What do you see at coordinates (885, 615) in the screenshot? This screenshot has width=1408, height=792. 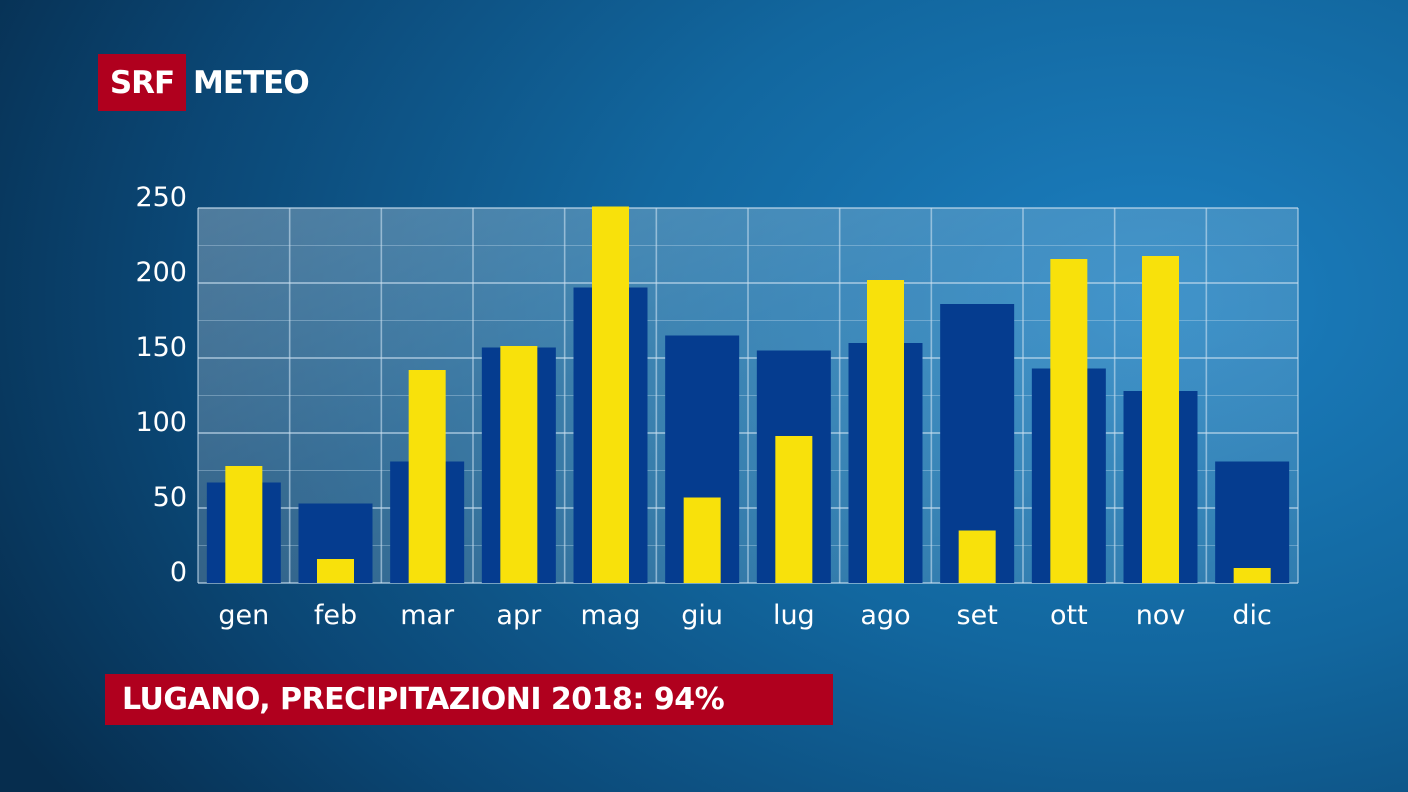 I see `x-tick-label: ago` at bounding box center [885, 615].